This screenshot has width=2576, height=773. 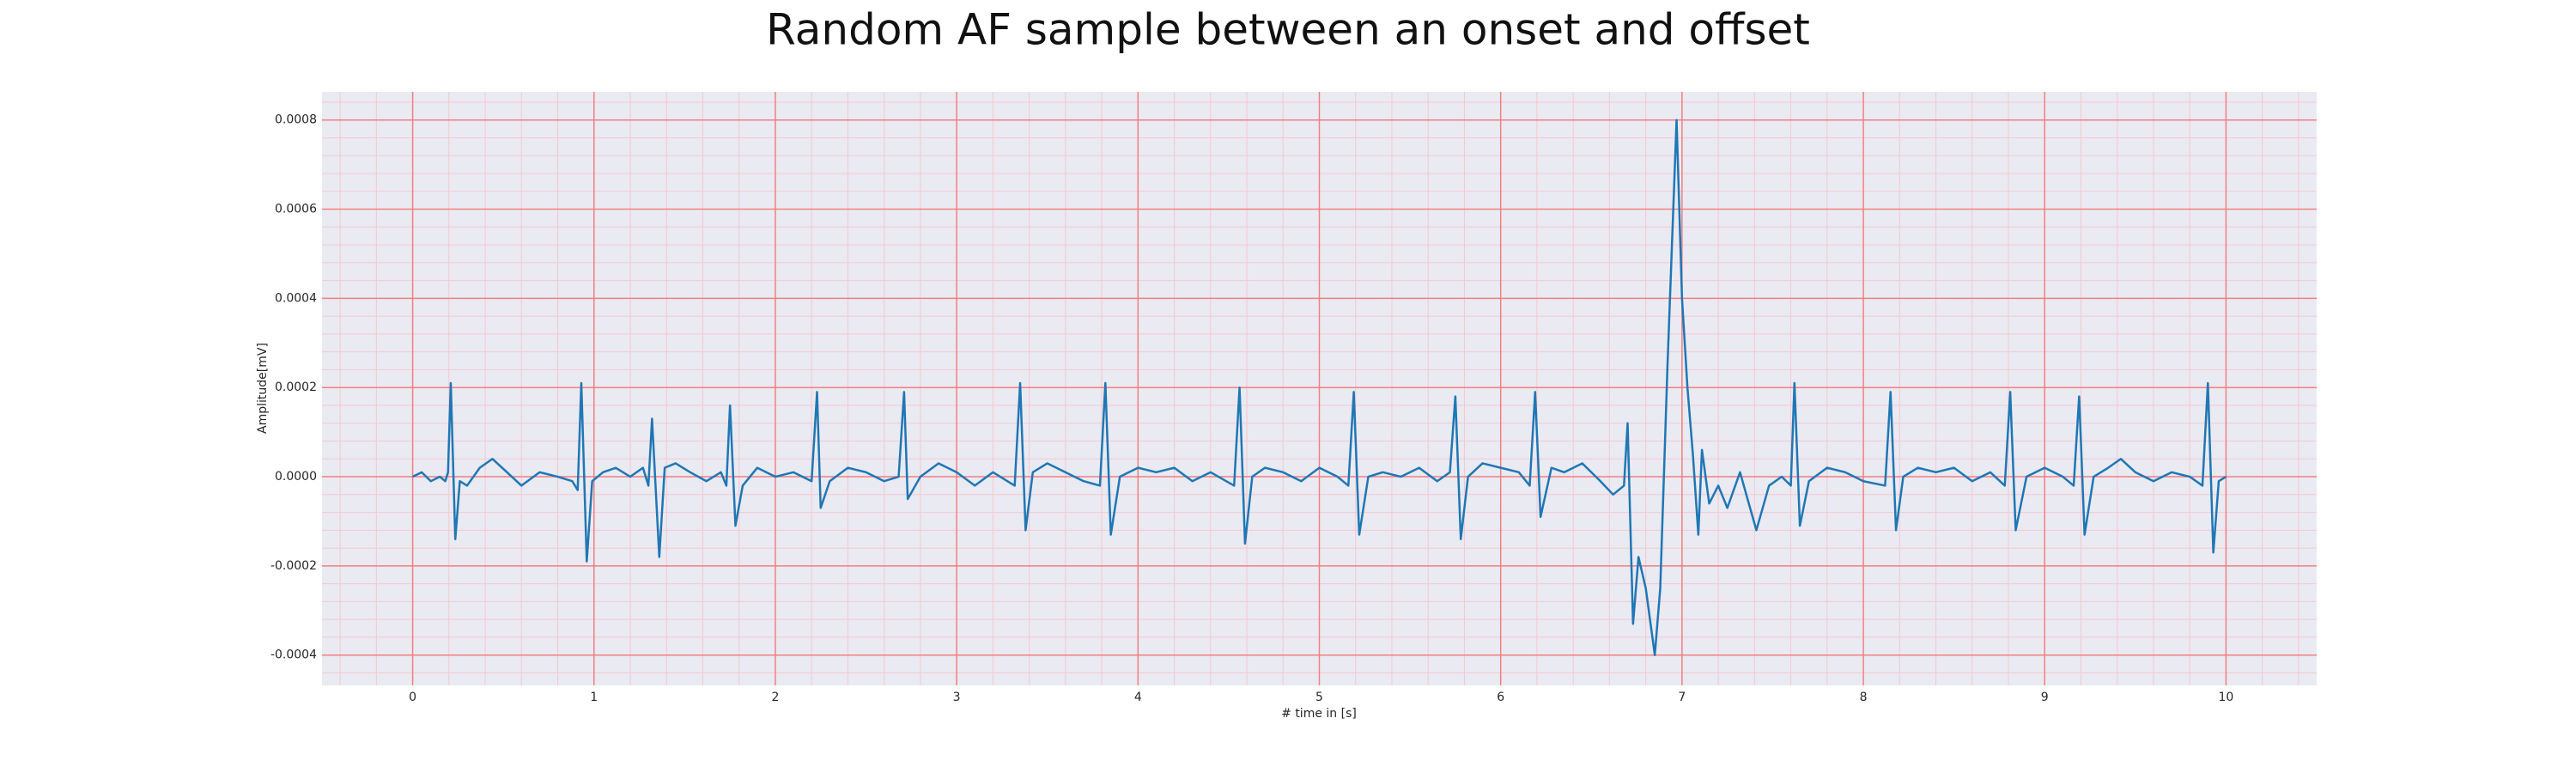 What do you see at coordinates (957, 697) in the screenshot?
I see `x-tick-label: 3` at bounding box center [957, 697].